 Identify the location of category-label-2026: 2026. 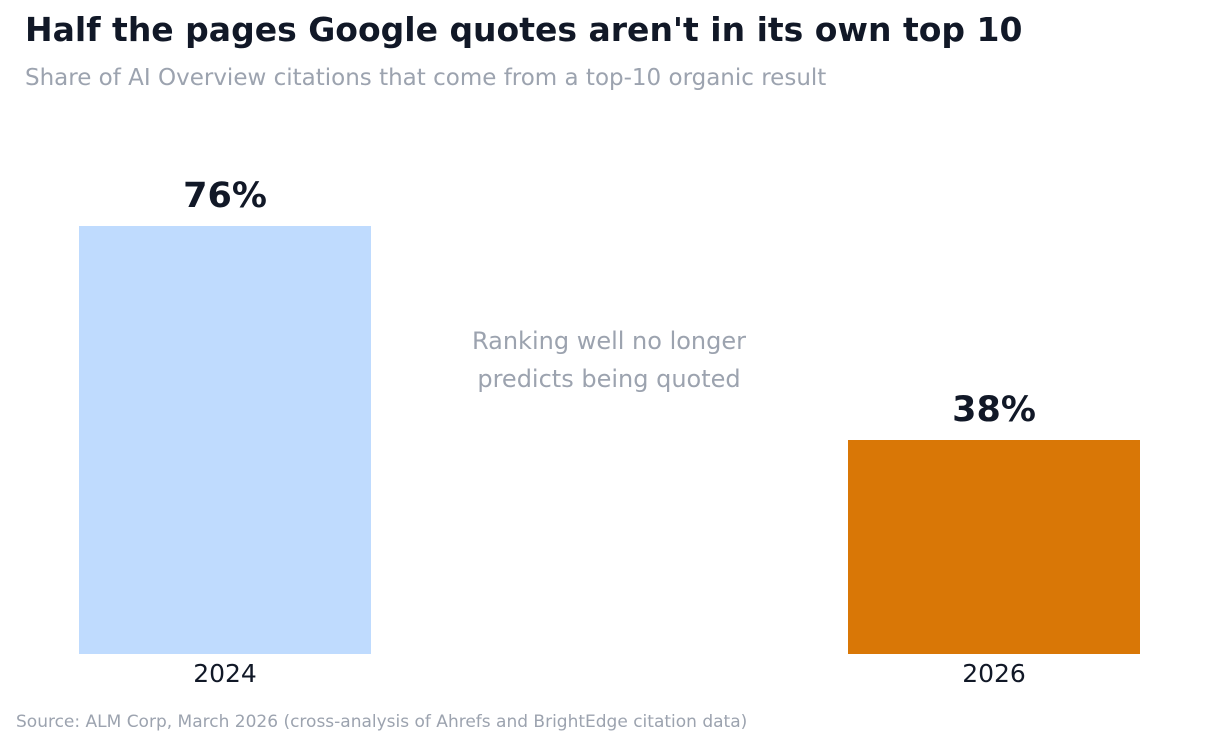
(994, 673).